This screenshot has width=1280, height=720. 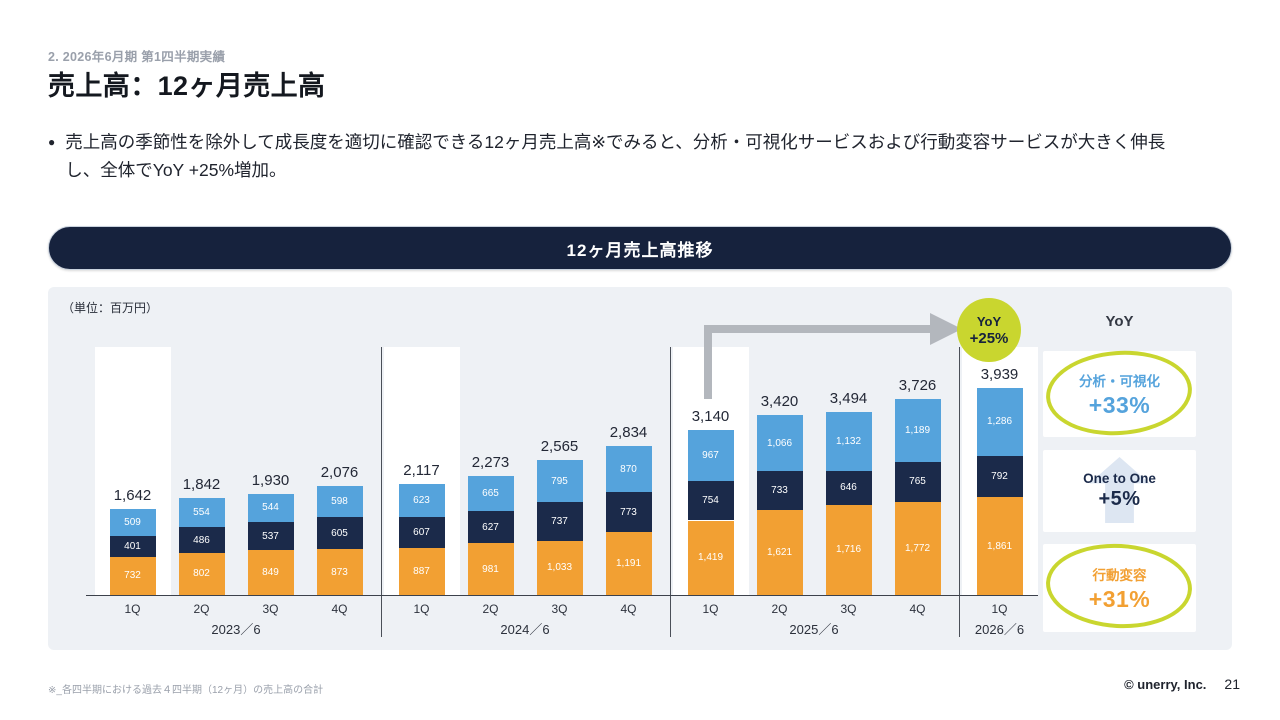 I want to click on banner-title: 12ヶ月売上高推移, so click(x=640, y=250).